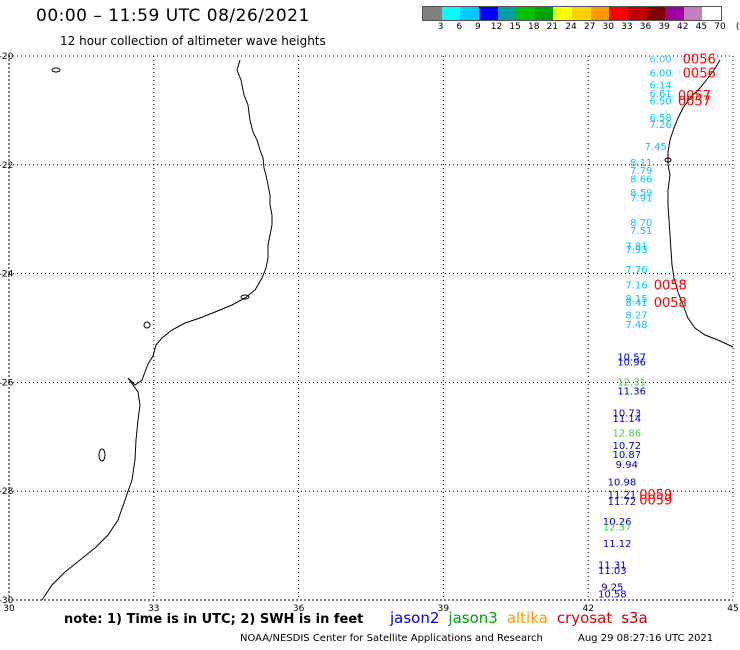 This screenshot has width=740, height=650. I want to click on wave-height-value: 12.86, so click(626, 433).